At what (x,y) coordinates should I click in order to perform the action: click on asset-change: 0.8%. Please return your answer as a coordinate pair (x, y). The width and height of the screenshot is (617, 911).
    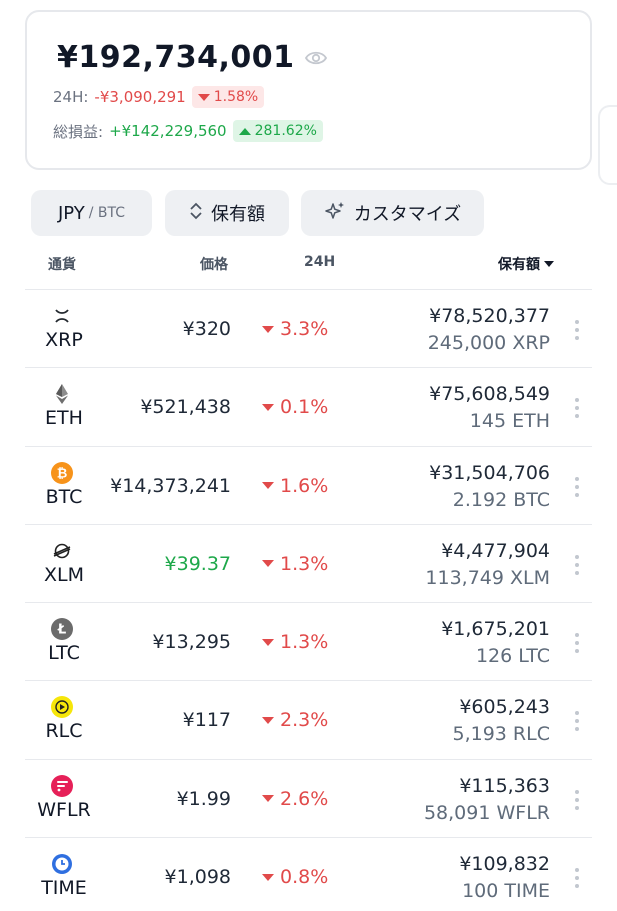
    Looking at the image, I should click on (295, 877).